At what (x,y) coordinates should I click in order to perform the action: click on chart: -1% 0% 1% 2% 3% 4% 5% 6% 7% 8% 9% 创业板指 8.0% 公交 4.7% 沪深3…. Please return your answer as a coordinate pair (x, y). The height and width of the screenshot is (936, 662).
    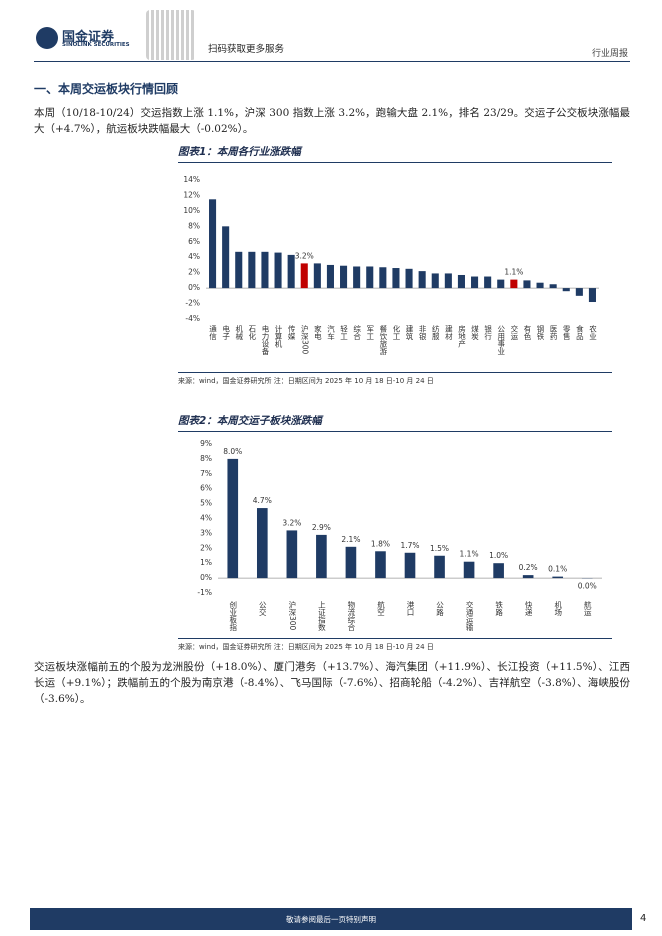
    Looking at the image, I should click on (399, 536).